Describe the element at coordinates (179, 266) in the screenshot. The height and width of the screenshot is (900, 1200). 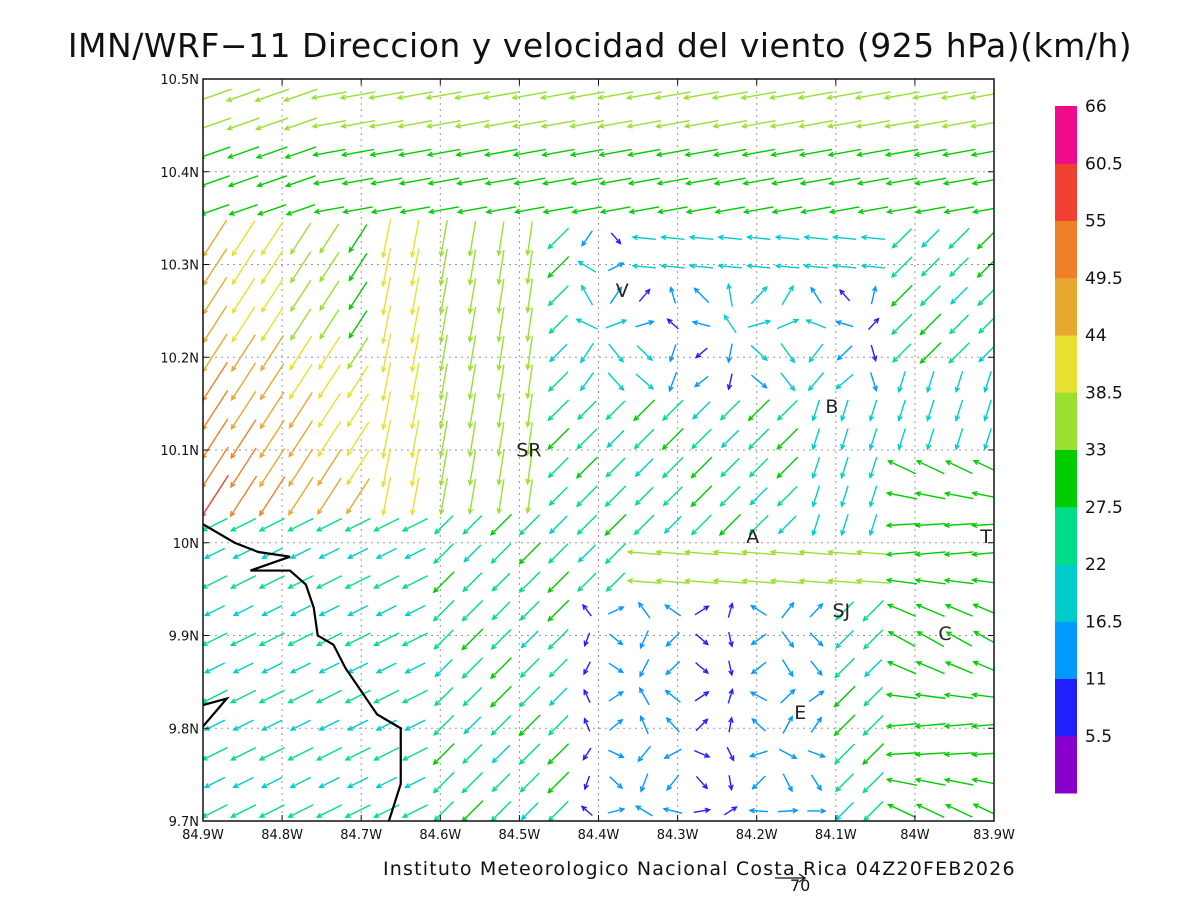
I see `lat-tick-label: 10.3N` at that location.